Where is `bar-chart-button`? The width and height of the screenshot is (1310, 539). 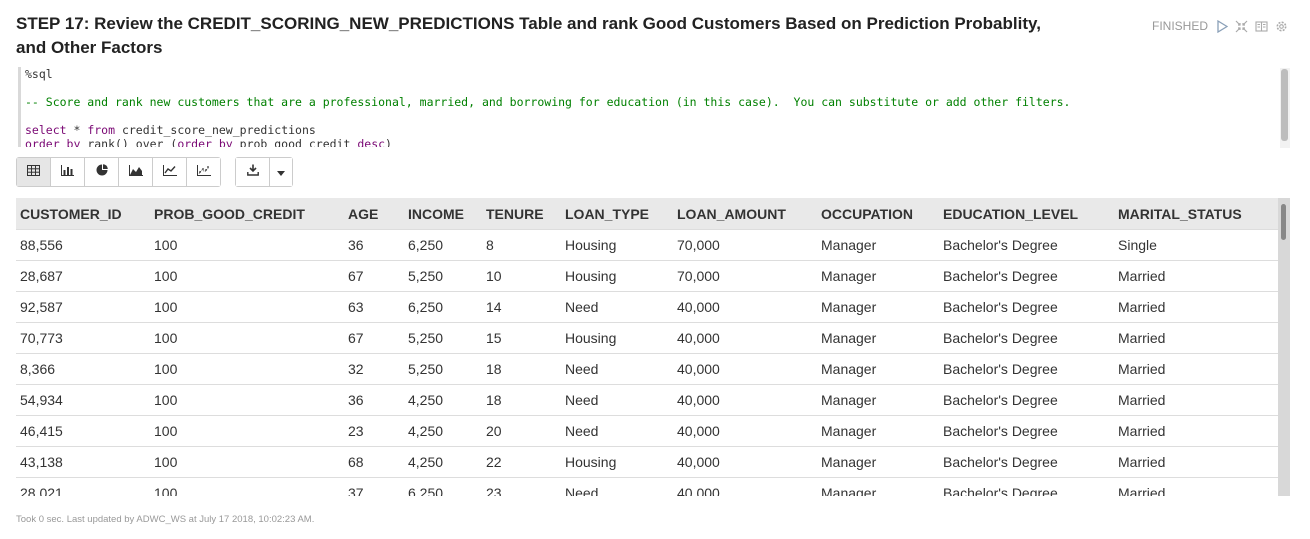
bar-chart-button is located at coordinates (68, 172).